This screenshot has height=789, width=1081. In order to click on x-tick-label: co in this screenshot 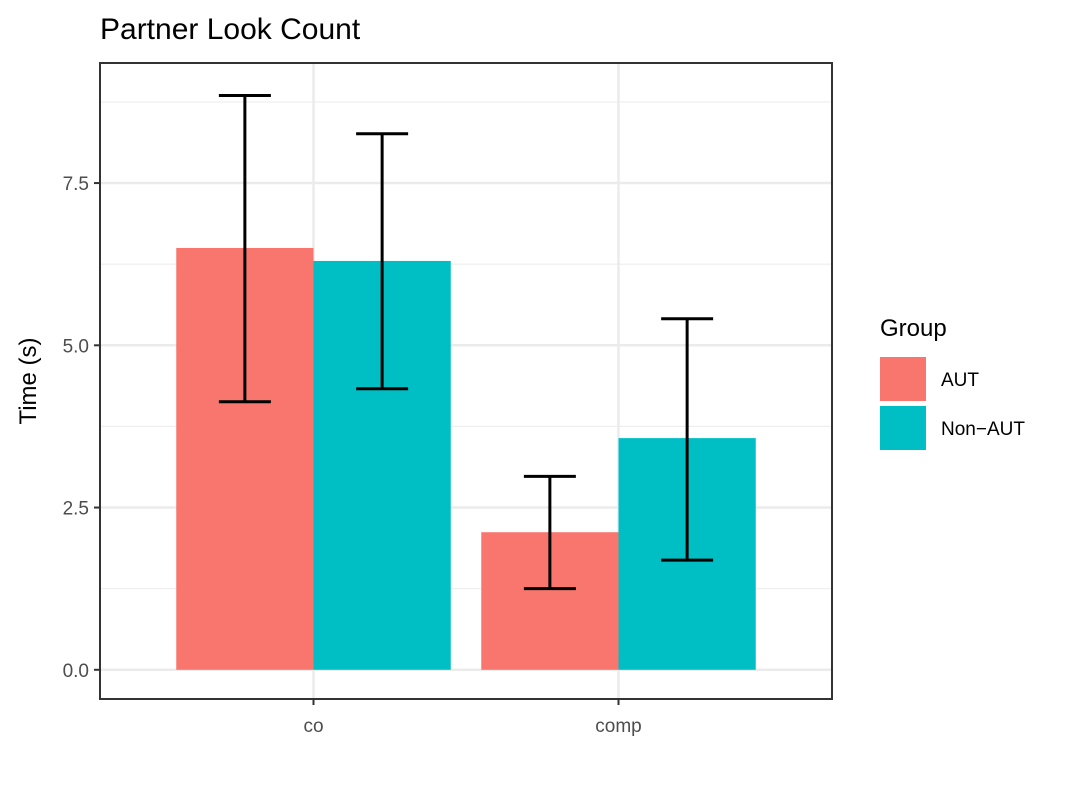, I will do `click(313, 726)`.